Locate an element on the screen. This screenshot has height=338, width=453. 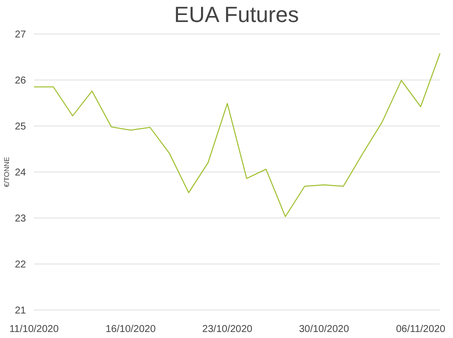
x-tick-label: 11/10/2020 is located at coordinates (34, 329).